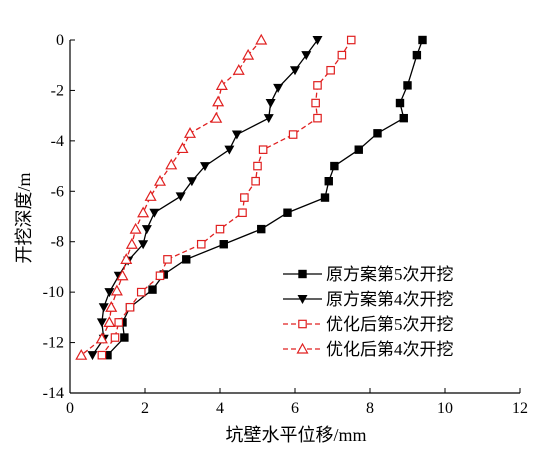 Image resolution: width=552 pixels, height=451 pixels. Describe the element at coordinates (220, 408) in the screenshot. I see `x-tick-label: 4` at that location.